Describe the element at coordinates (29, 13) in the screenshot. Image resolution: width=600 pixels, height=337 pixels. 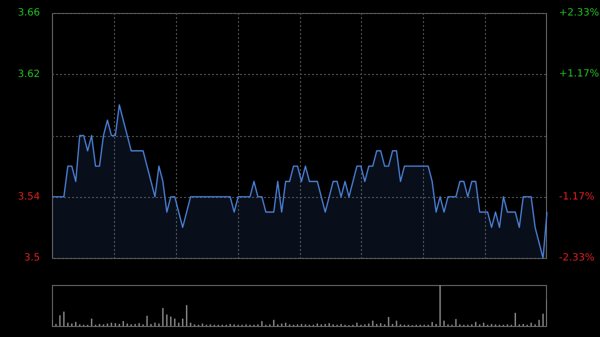
I see `y-tick-label: 3.66` at that location.